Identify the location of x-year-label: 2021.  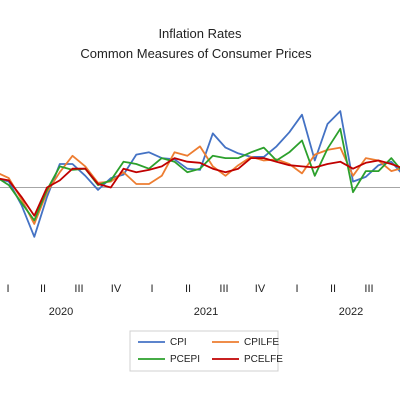
(206, 312).